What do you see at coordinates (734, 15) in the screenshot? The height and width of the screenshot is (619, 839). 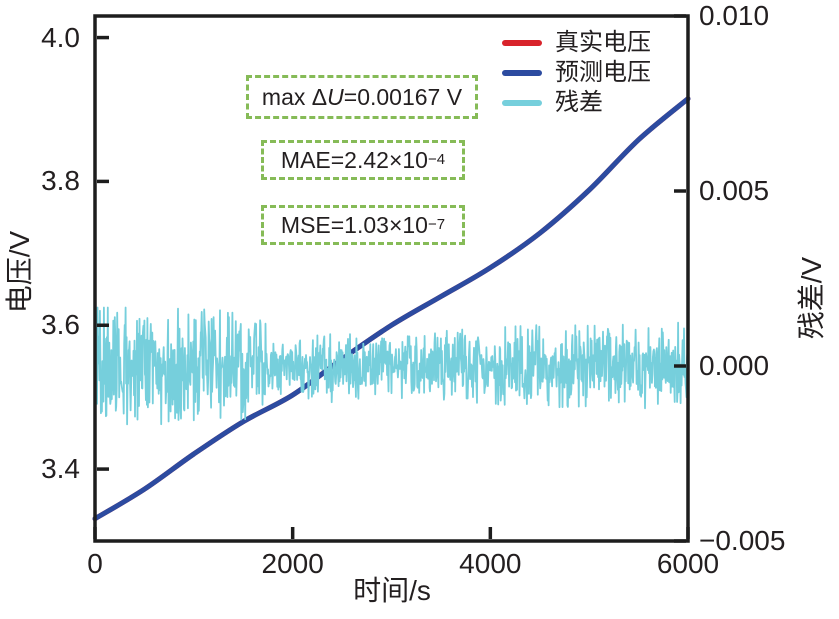 I see `y-tick-label-right: 0.010` at bounding box center [734, 15].